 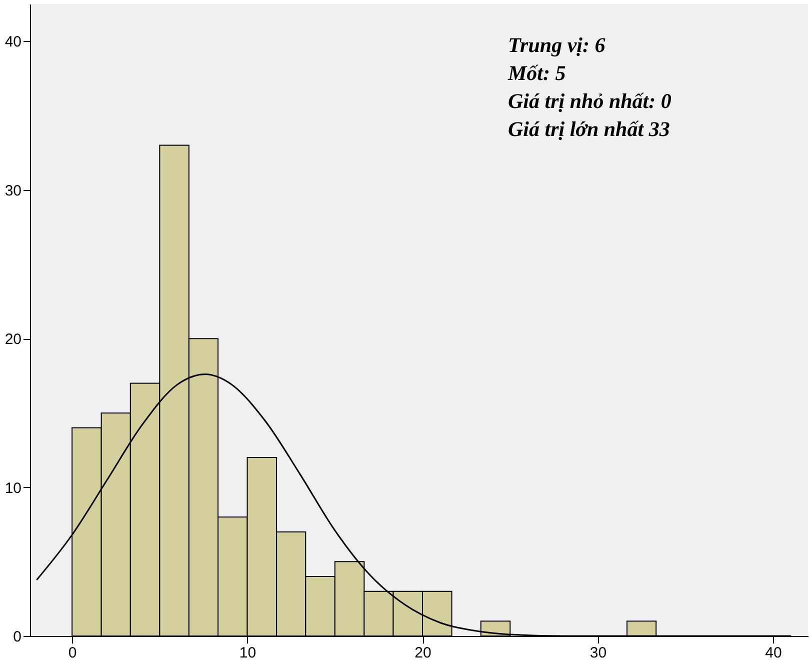 I want to click on y-tick-label: 10, so click(x=13, y=488).